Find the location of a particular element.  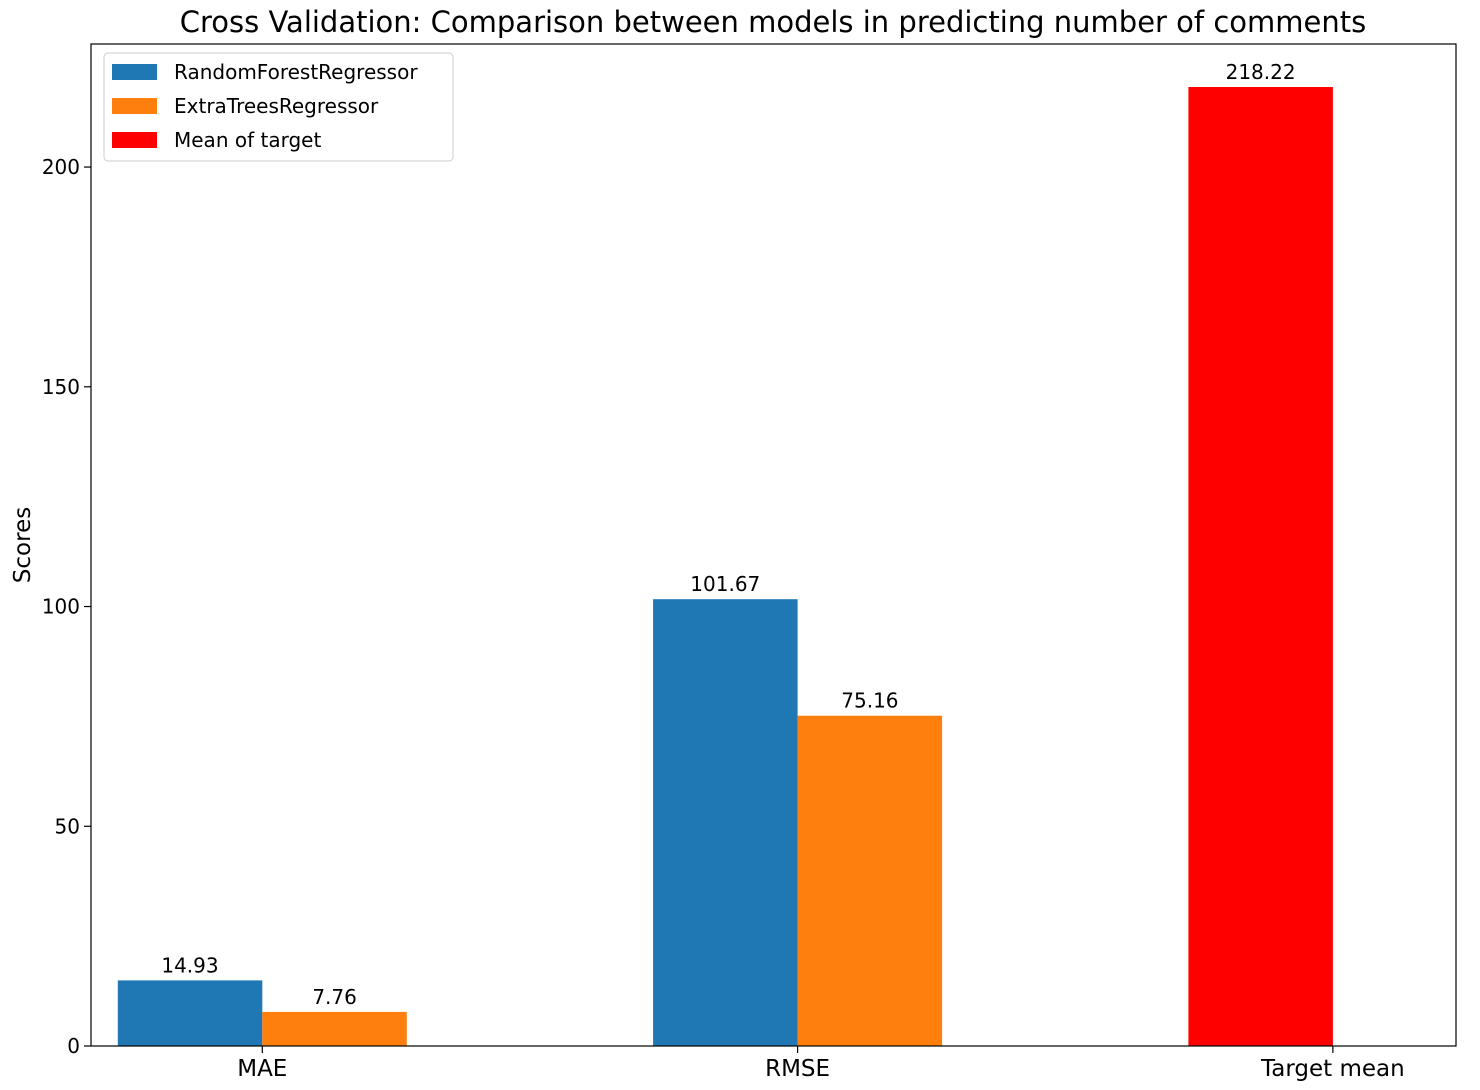

y-tick-label: 100 is located at coordinates (61, 607).